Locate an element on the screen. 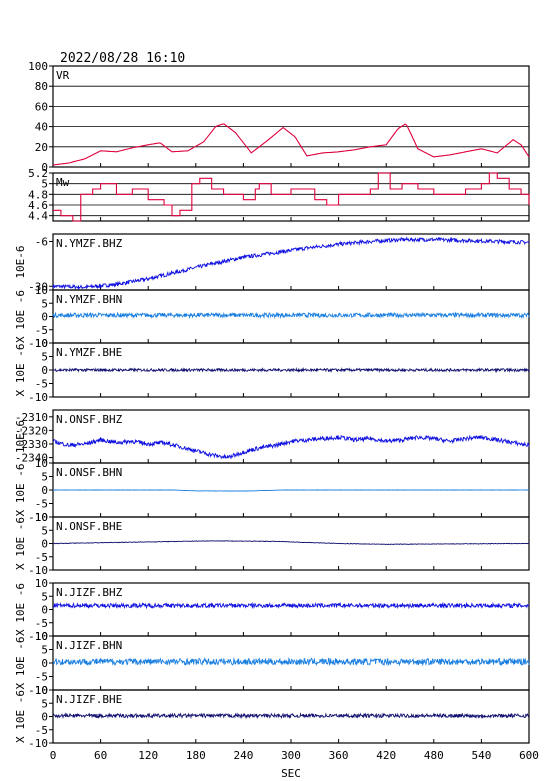 This screenshot has height=781, width=554. x-tick-label: 240 is located at coordinates (243, 755).